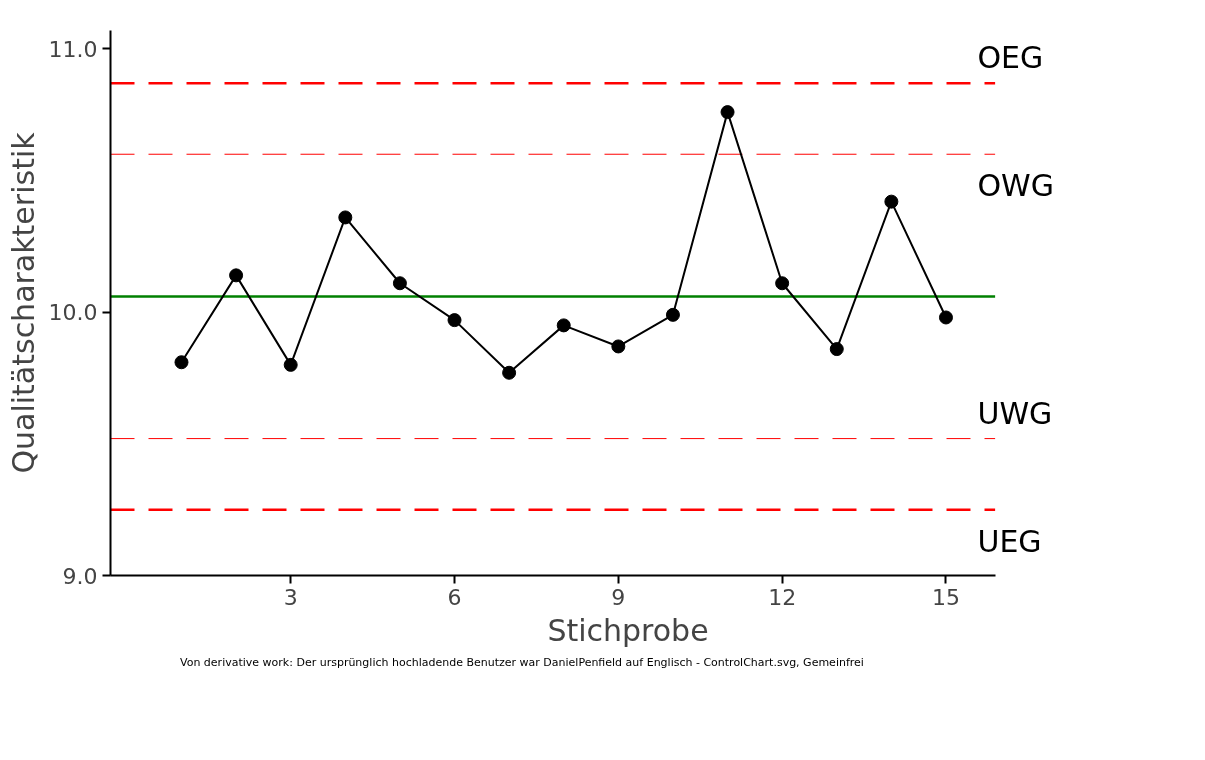 This screenshot has height=760, width=1205. Describe the element at coordinates (618, 597) in the screenshot. I see `x-tick-label: 9` at that location.